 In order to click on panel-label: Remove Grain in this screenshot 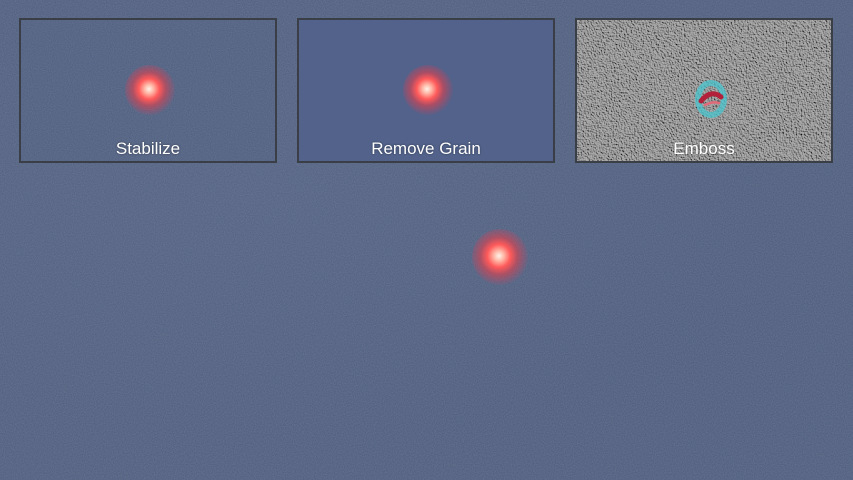, I will do `click(426, 148)`.